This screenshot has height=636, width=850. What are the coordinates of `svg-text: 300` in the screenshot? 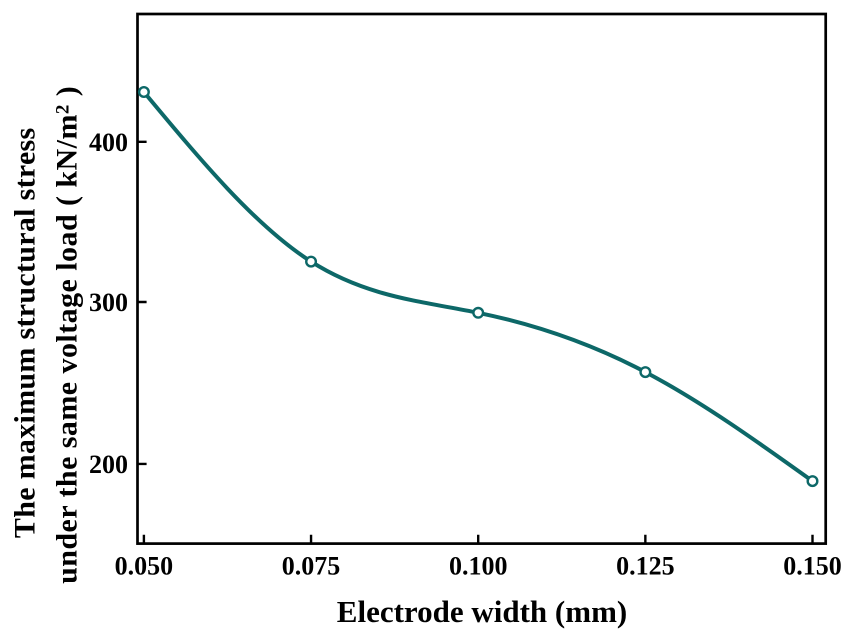 It's located at (108, 302).